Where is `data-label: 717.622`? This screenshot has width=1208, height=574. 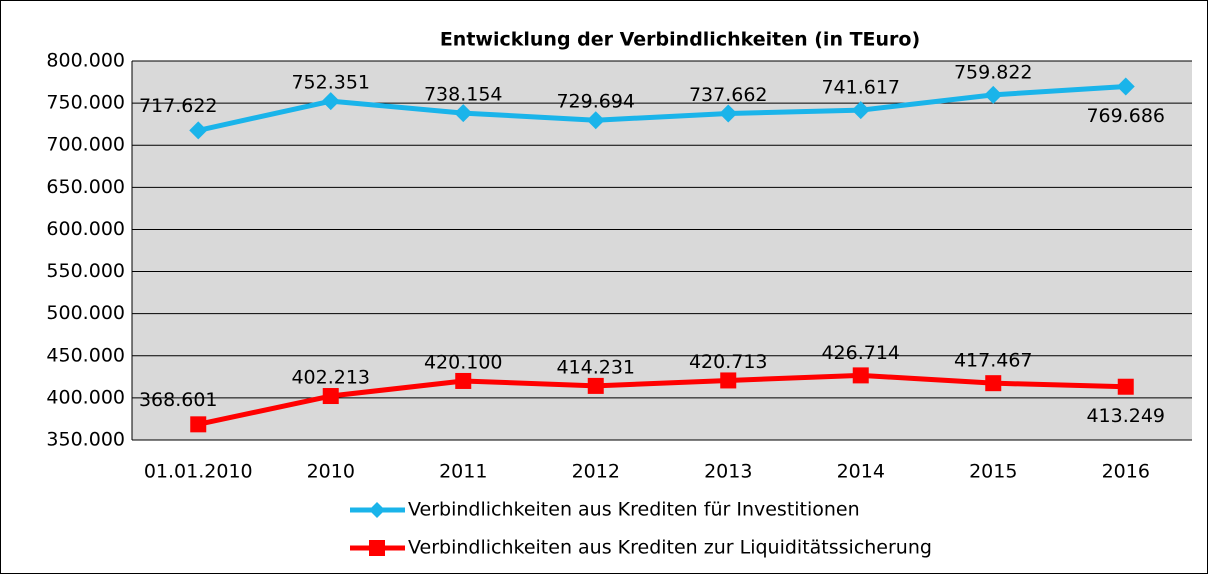 data-label: 717.622 is located at coordinates (178, 106).